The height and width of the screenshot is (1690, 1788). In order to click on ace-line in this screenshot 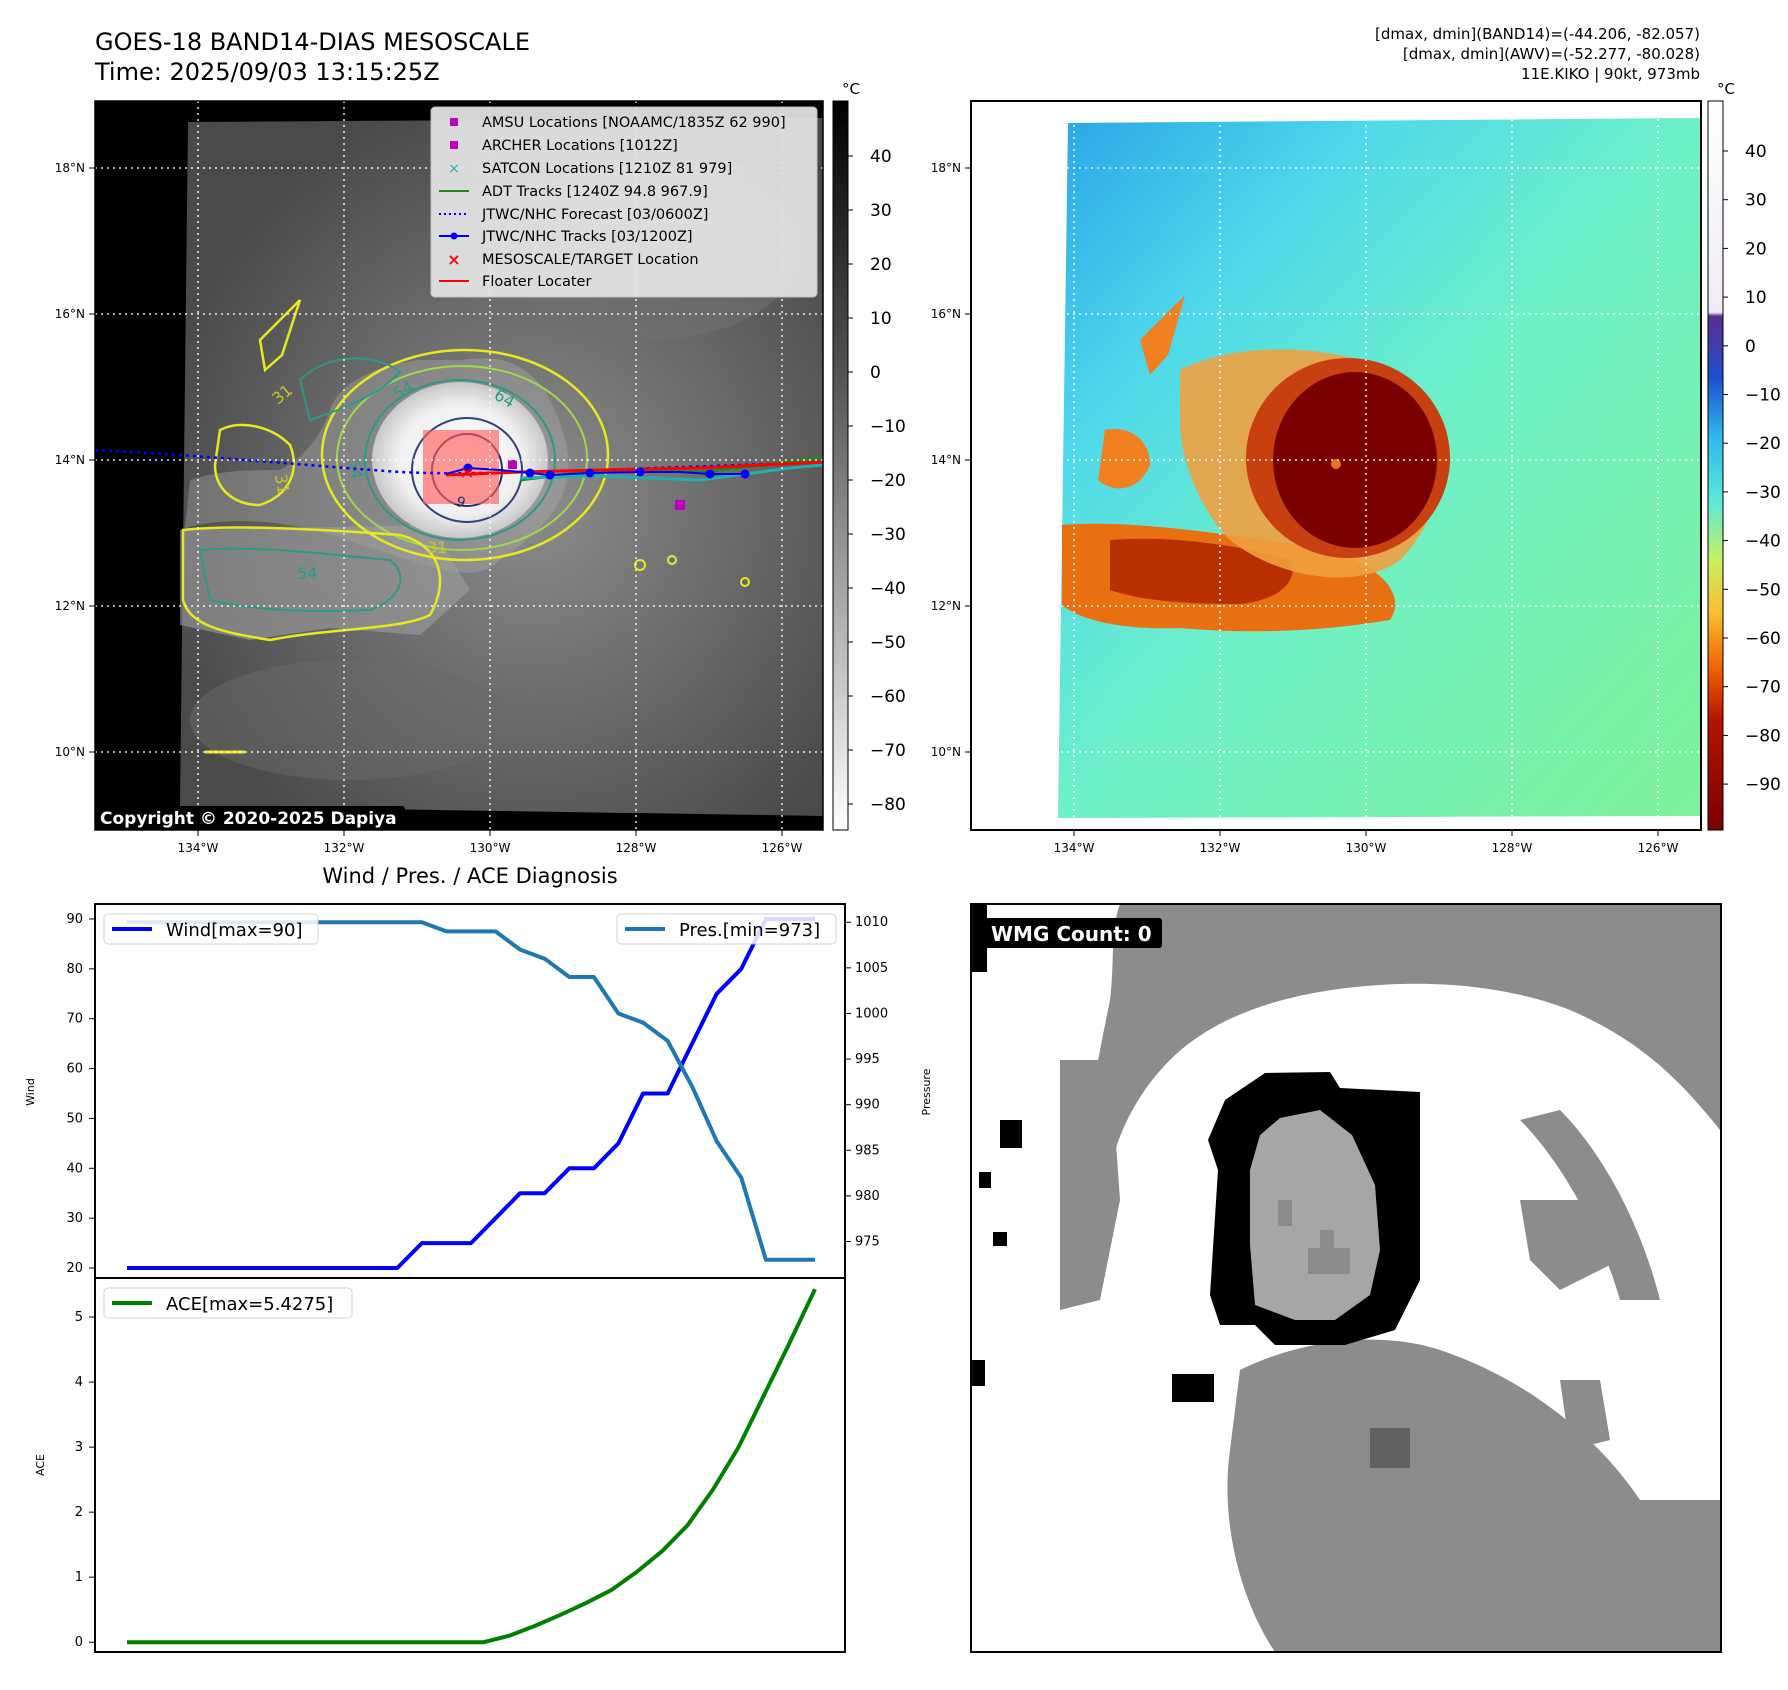, I will do `click(472, 1466)`.